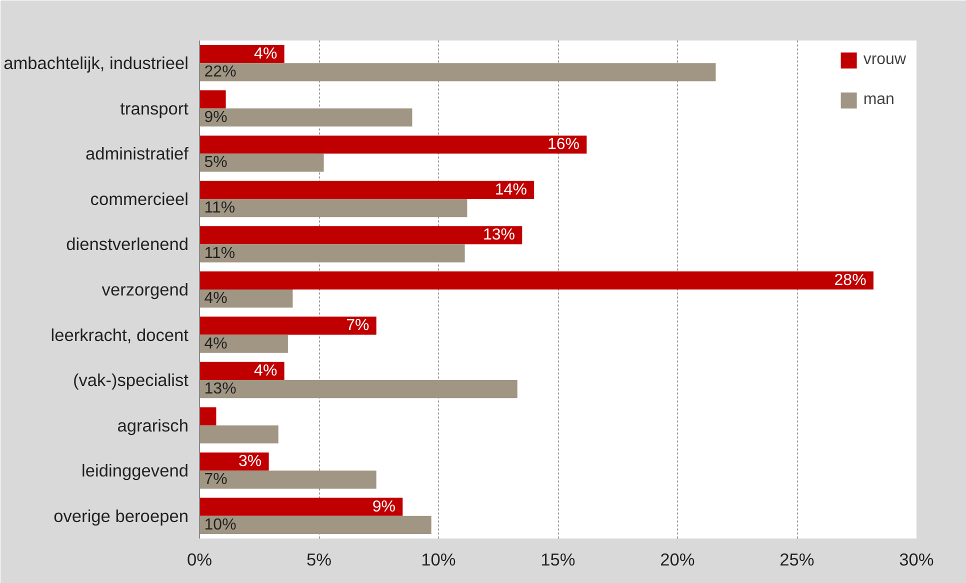  What do you see at coordinates (145, 290) in the screenshot?
I see `y-tick-label: verzorgend` at bounding box center [145, 290].